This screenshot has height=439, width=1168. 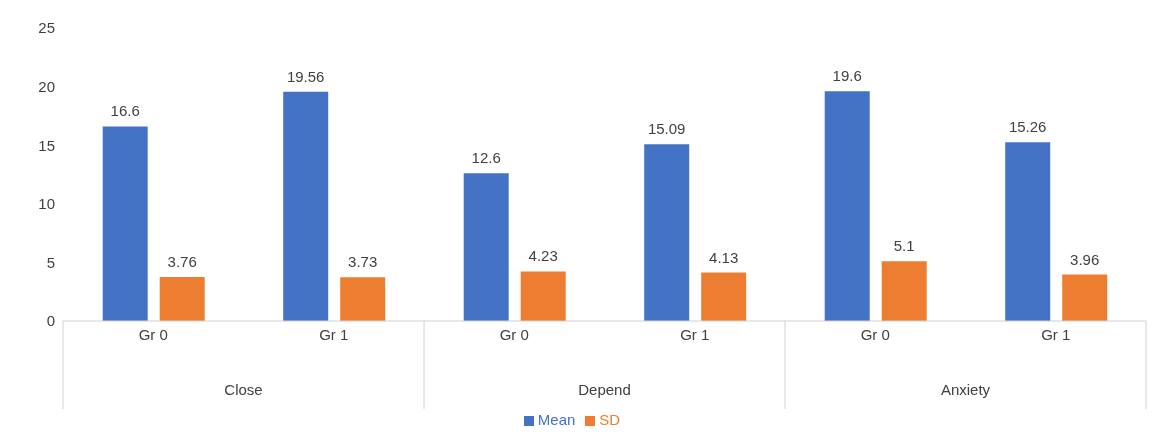 I want to click on data-label: 4.13, so click(x=724, y=257).